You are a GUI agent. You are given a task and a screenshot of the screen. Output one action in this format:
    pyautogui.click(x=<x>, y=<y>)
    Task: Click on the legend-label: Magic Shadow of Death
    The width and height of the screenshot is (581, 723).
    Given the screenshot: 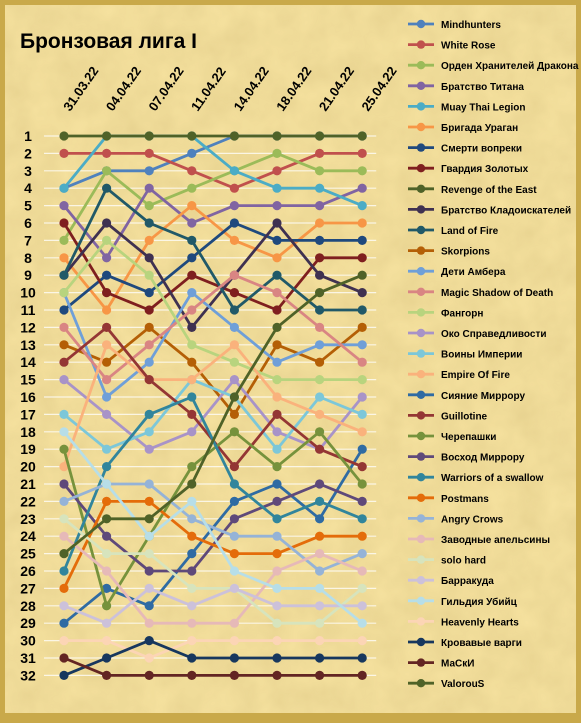 What is the action you would take?
    pyautogui.click(x=497, y=293)
    